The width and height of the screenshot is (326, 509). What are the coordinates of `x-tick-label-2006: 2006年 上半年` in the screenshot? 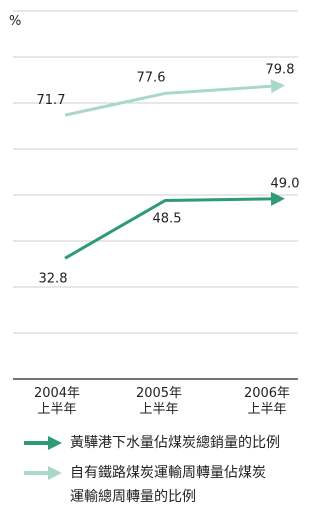 It's located at (267, 402).